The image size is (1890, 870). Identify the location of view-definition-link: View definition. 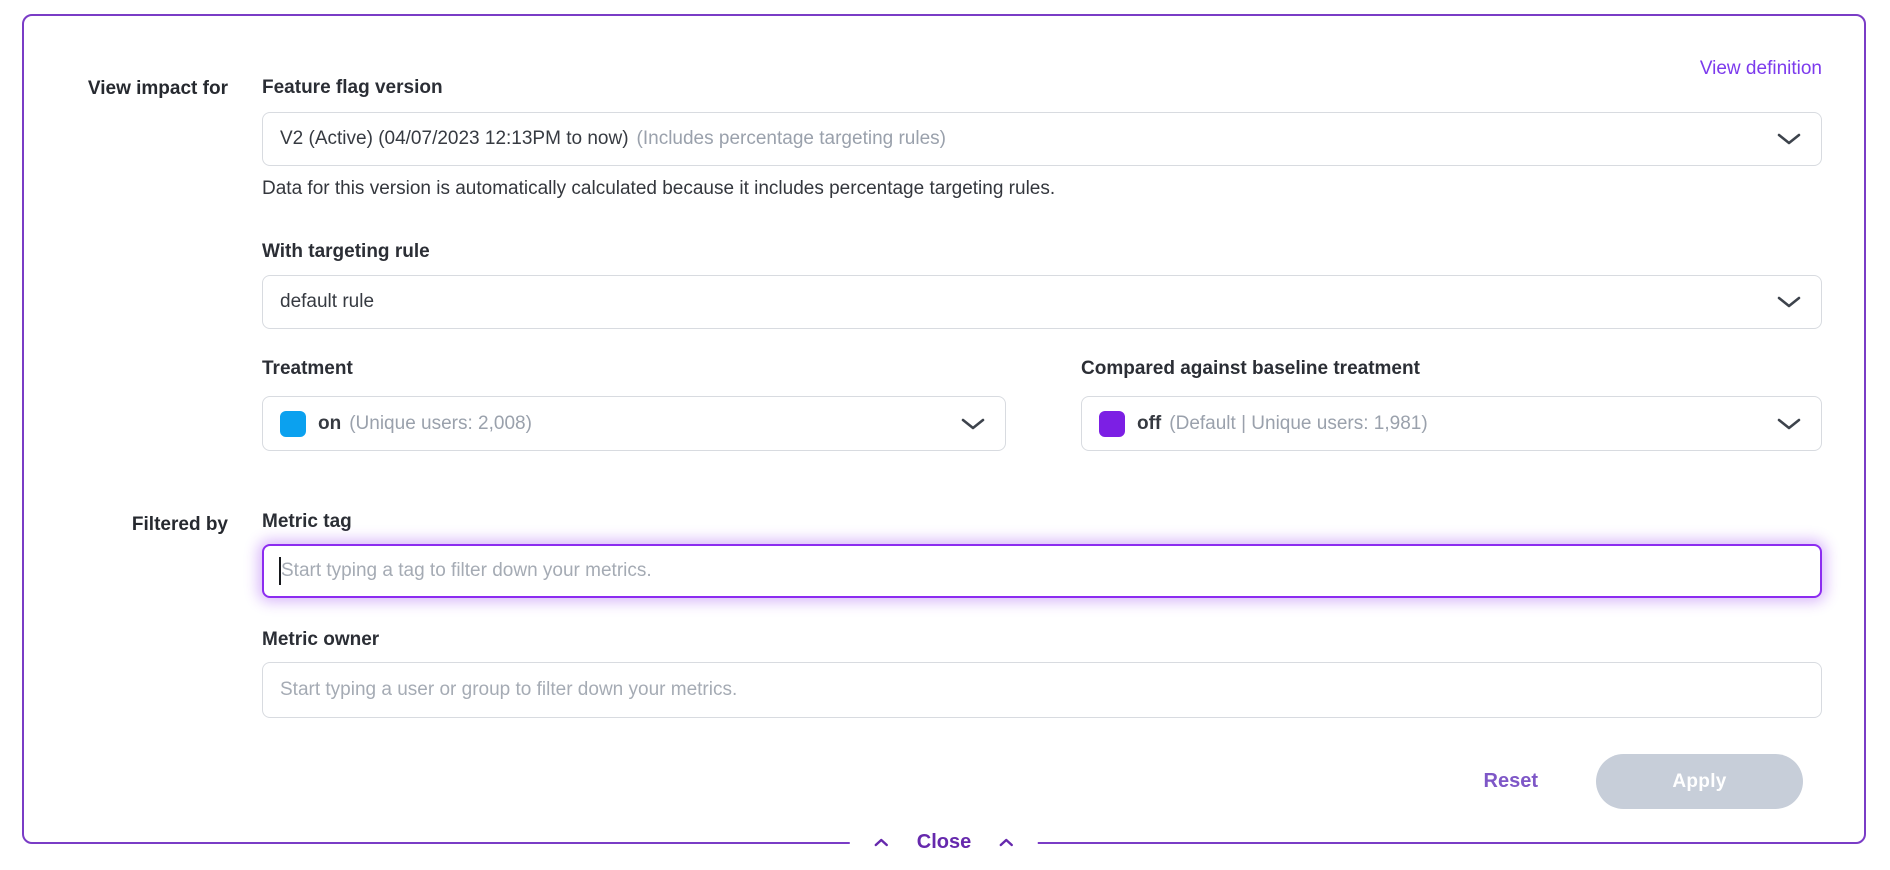
(1760, 68).